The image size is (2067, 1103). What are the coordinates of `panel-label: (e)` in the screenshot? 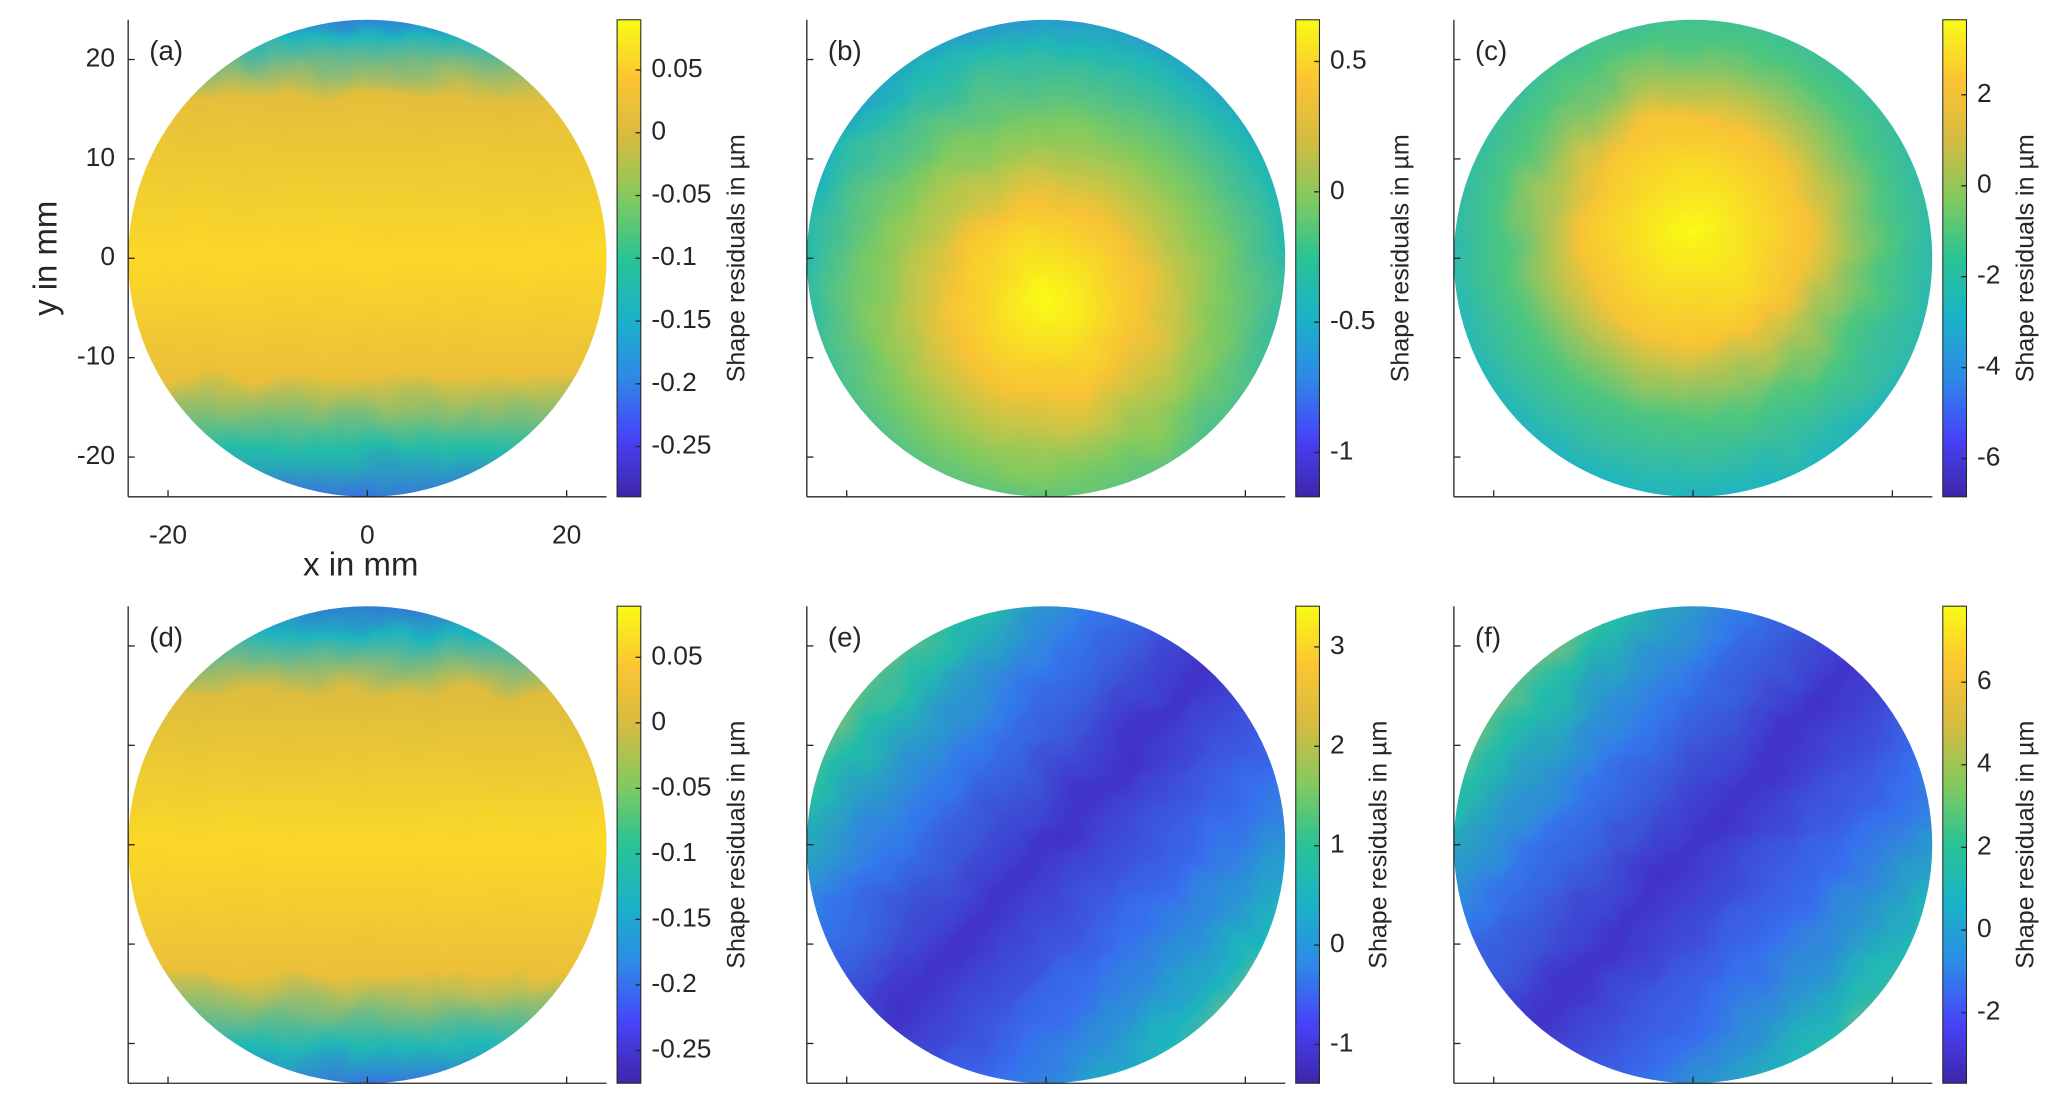 It's located at (845, 636).